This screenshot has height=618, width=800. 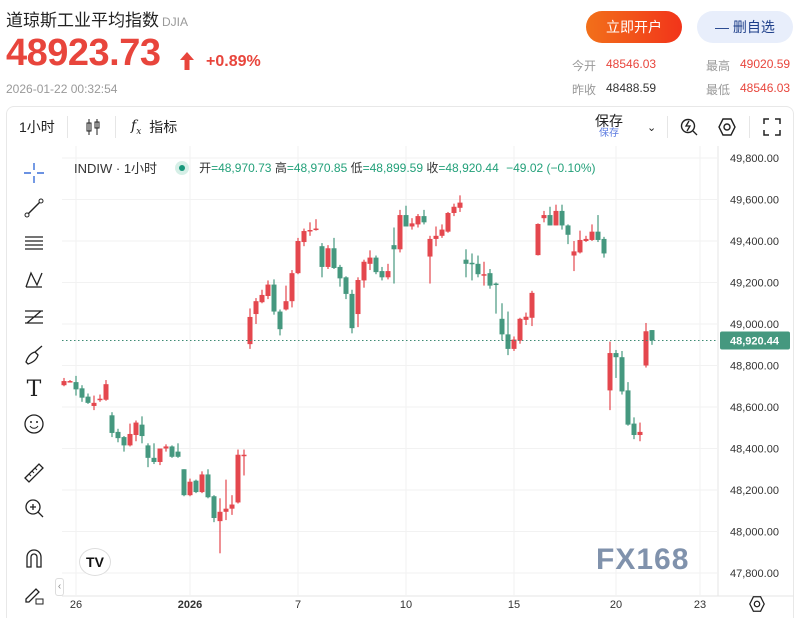 I want to click on indicators-label: 指标, so click(x=163, y=127).